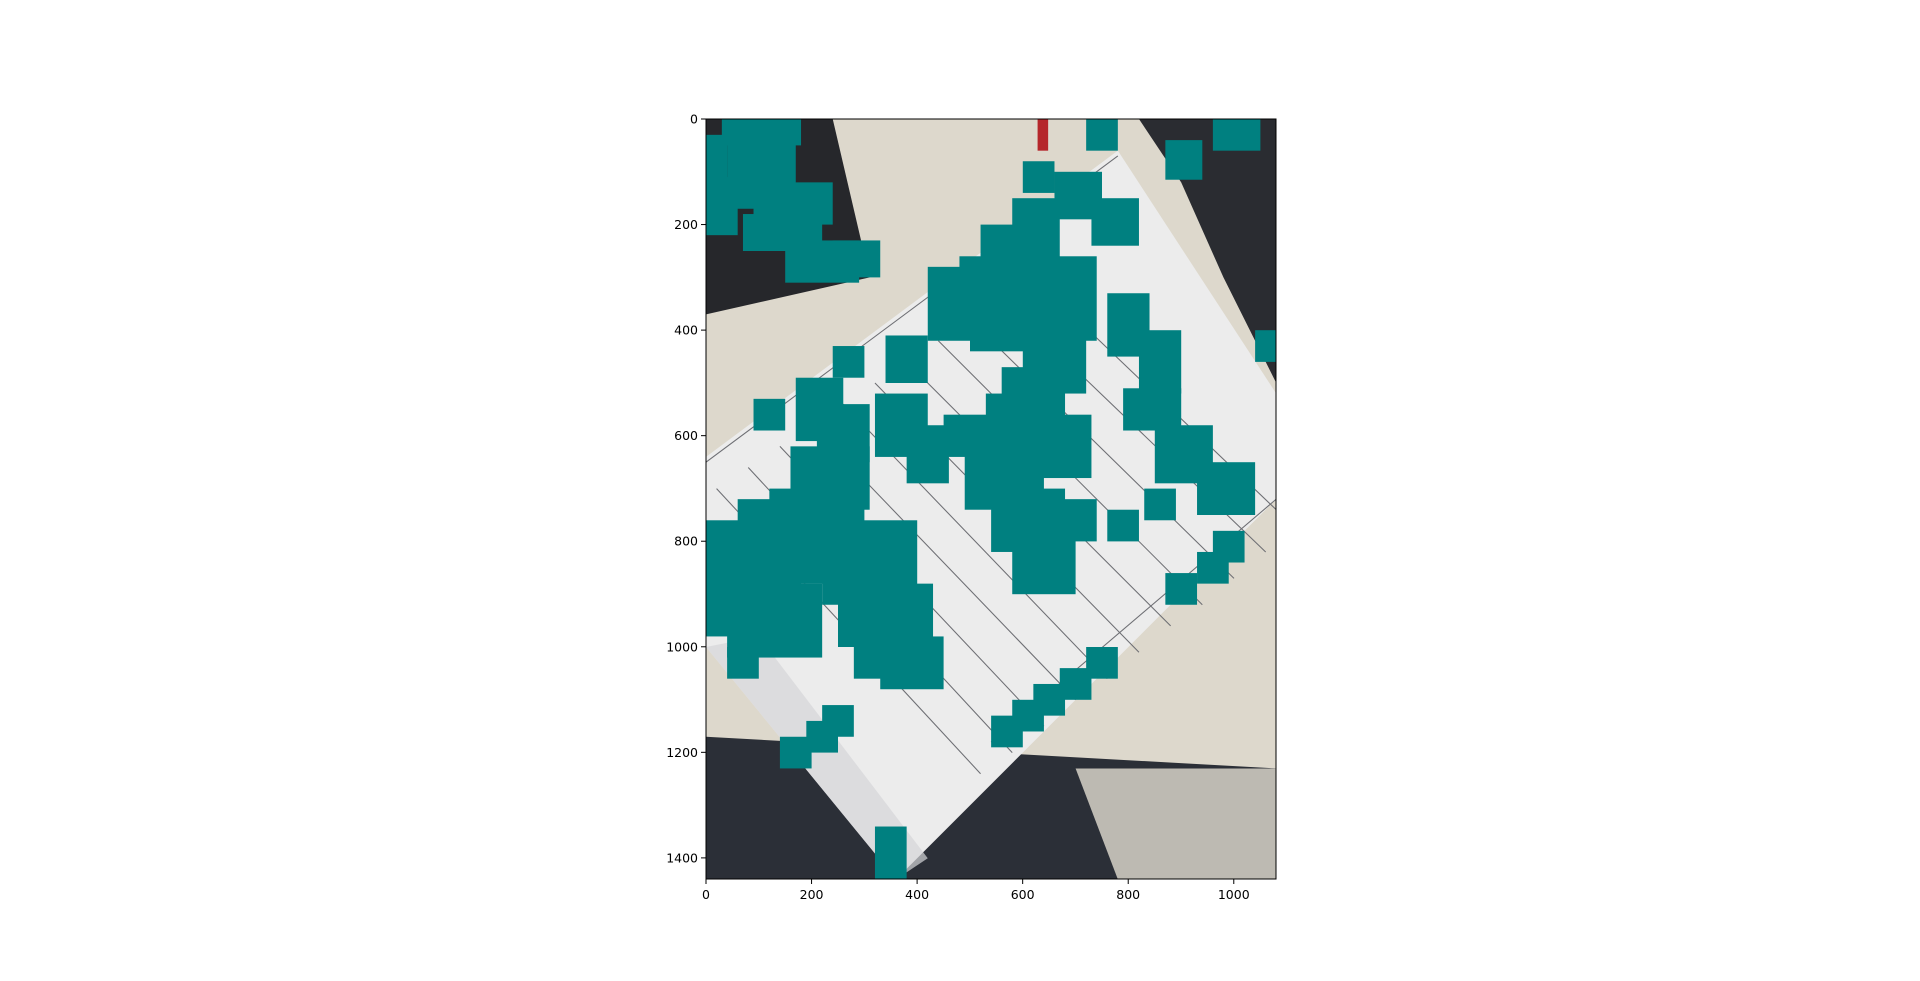 This screenshot has height=981, width=1920. I want to click on x-tick-label: 800, so click(1128, 894).